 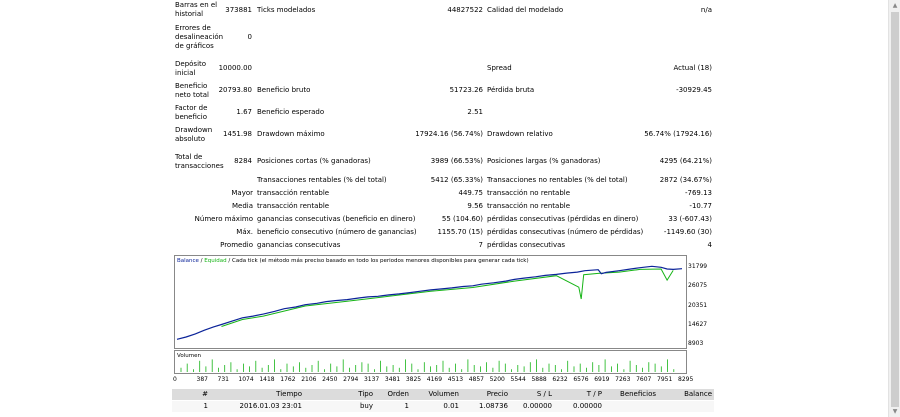 I want to click on label-mayor: Mayor, so click(x=242, y=193).